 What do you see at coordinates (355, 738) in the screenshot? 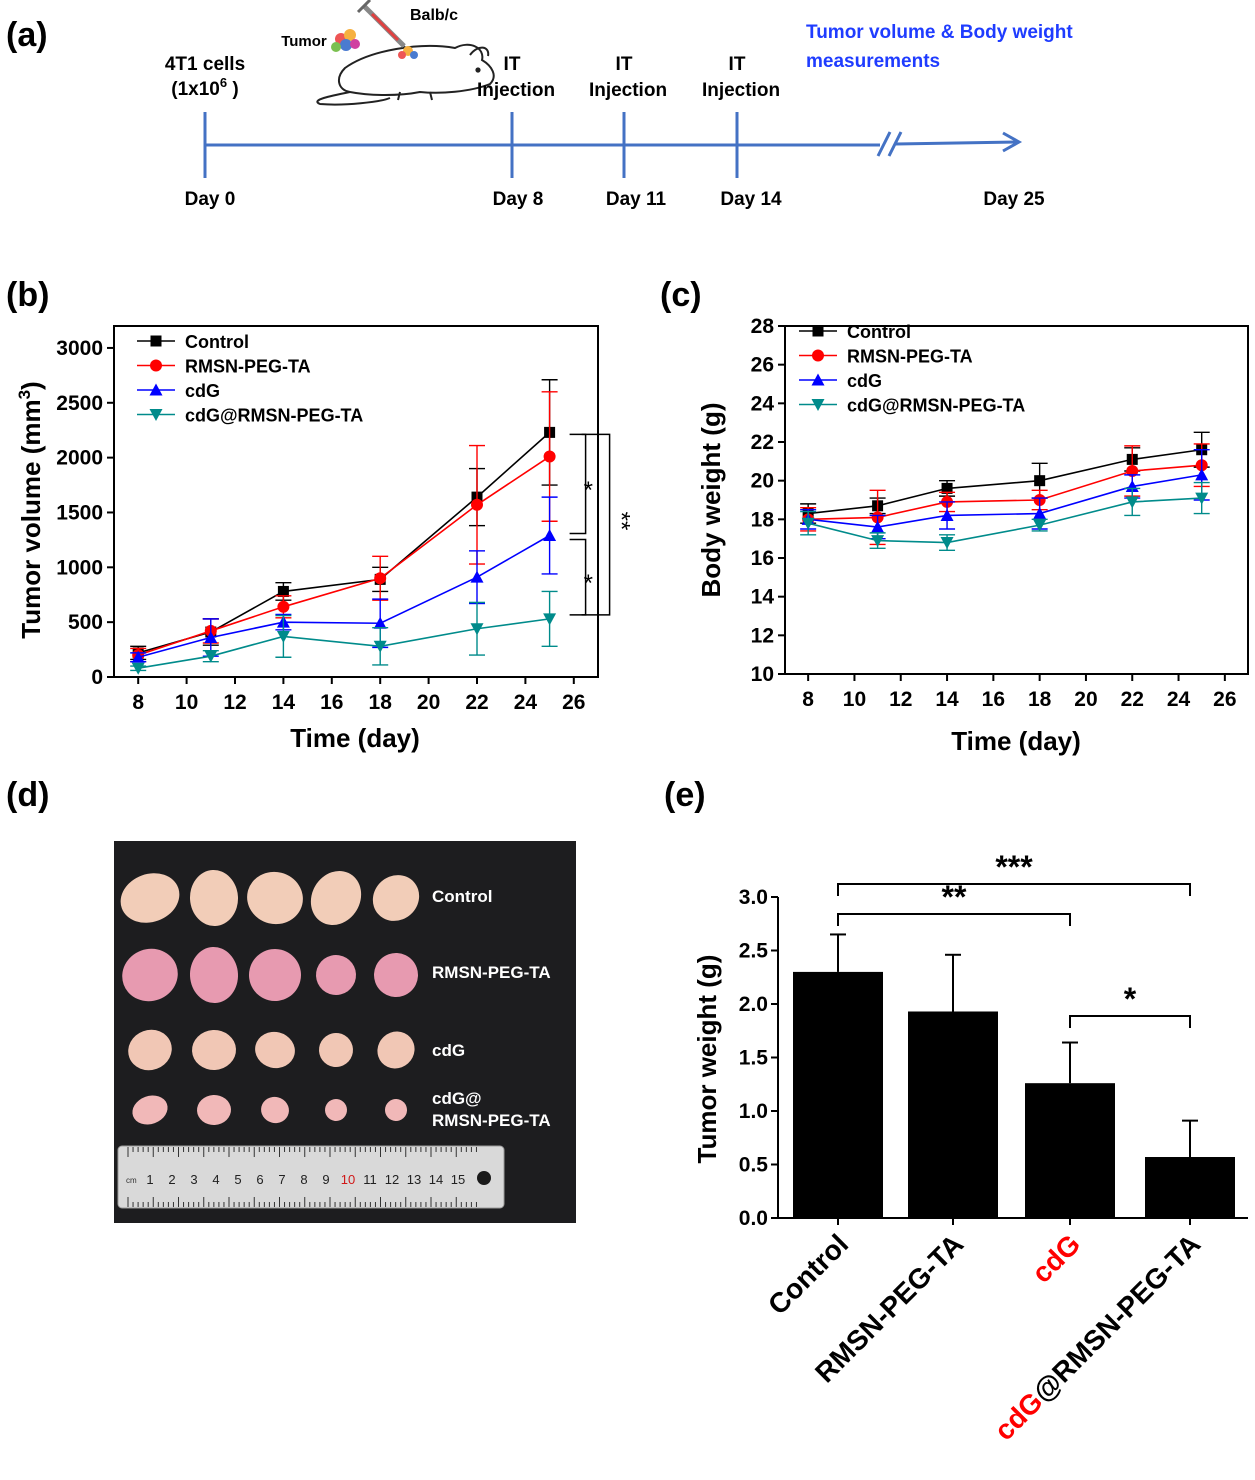
I see `b-x-axis-label: Time (day)` at bounding box center [355, 738].